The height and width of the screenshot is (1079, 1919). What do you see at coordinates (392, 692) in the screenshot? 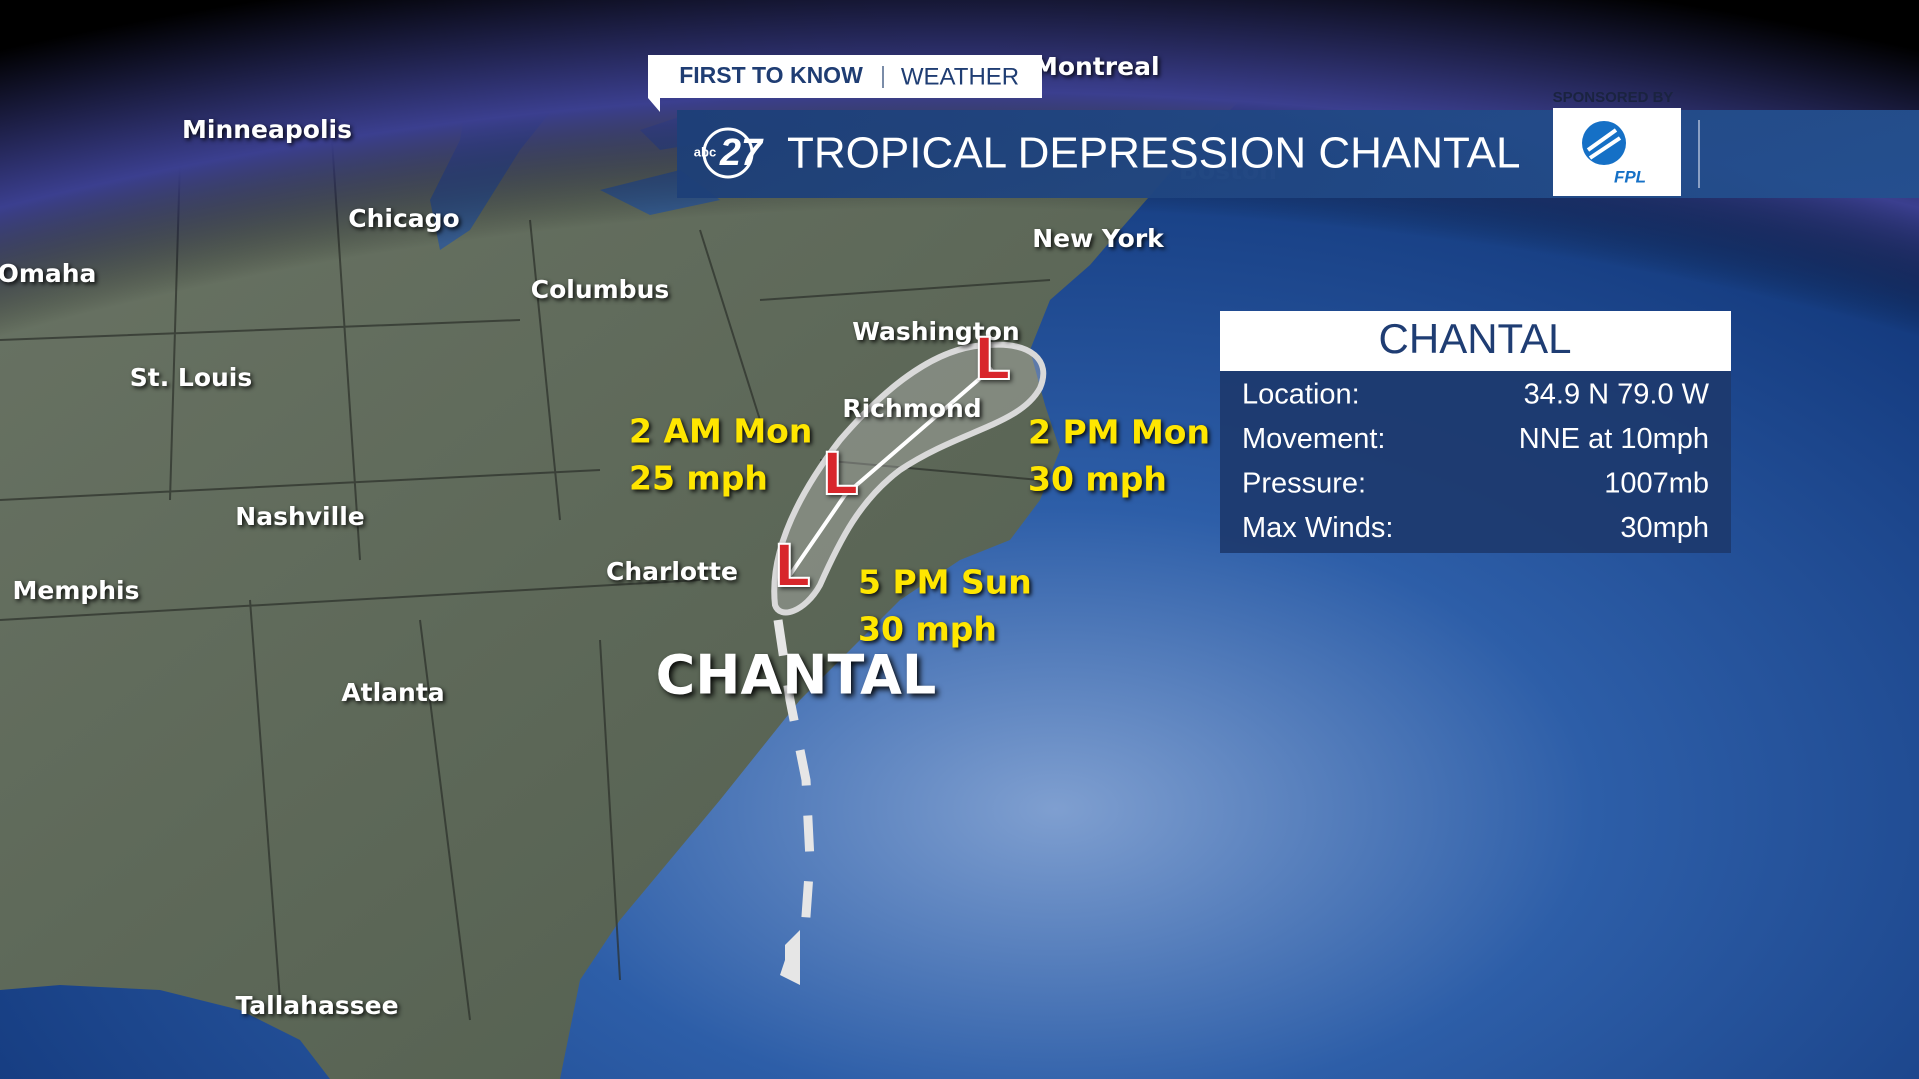
I see `city-label: Atlanta` at bounding box center [392, 692].